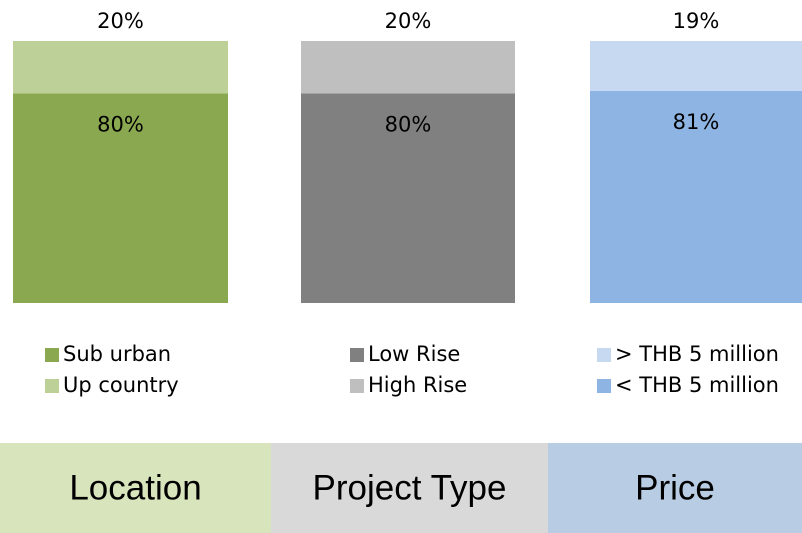 The image size is (802, 533). What do you see at coordinates (696, 122) in the screenshot?
I see `value-label: 81%` at bounding box center [696, 122].